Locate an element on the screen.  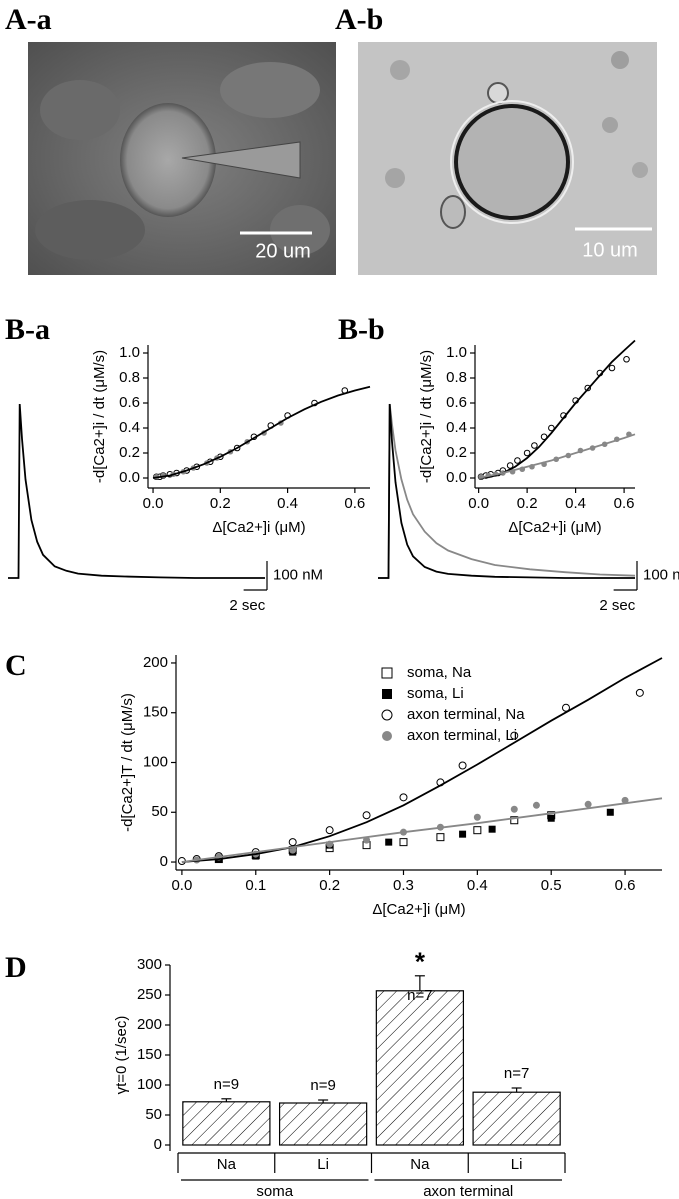
legend-label: soma, Li is located at coordinates (435, 693).